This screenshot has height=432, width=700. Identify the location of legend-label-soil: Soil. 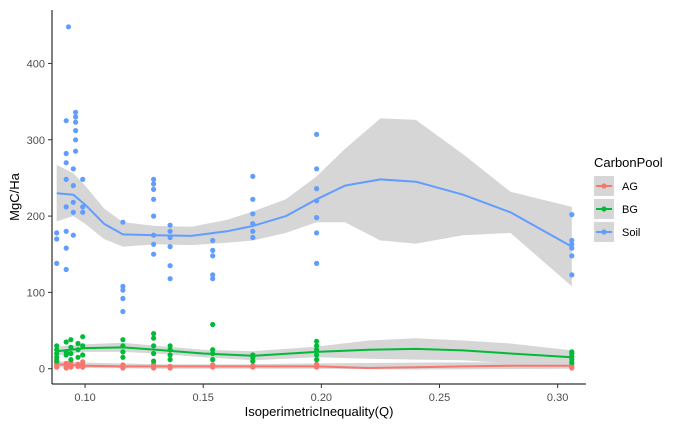
(631, 233).